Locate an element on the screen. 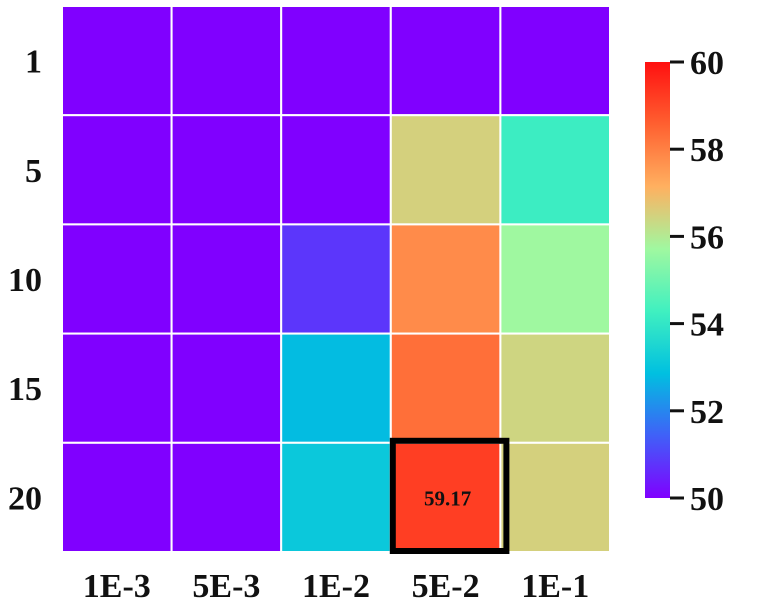 The width and height of the screenshot is (762, 610). heatmap-cell-r2-c0 is located at coordinates (117, 279).